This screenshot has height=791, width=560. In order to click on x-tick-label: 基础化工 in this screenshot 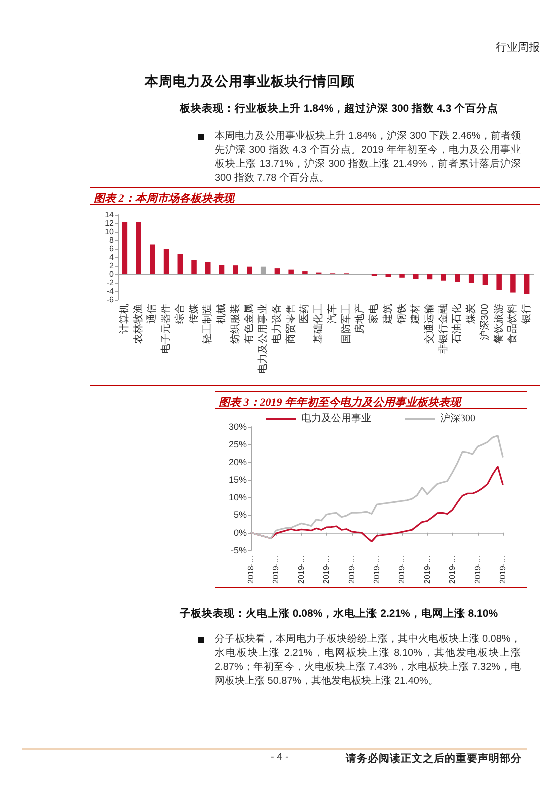, I will do `click(318, 324)`.